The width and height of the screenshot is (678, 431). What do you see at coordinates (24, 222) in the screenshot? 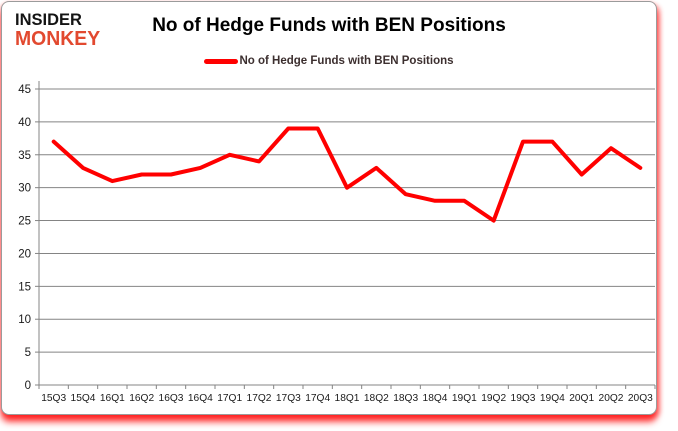
I see `y-axis-label: 25` at bounding box center [24, 222].